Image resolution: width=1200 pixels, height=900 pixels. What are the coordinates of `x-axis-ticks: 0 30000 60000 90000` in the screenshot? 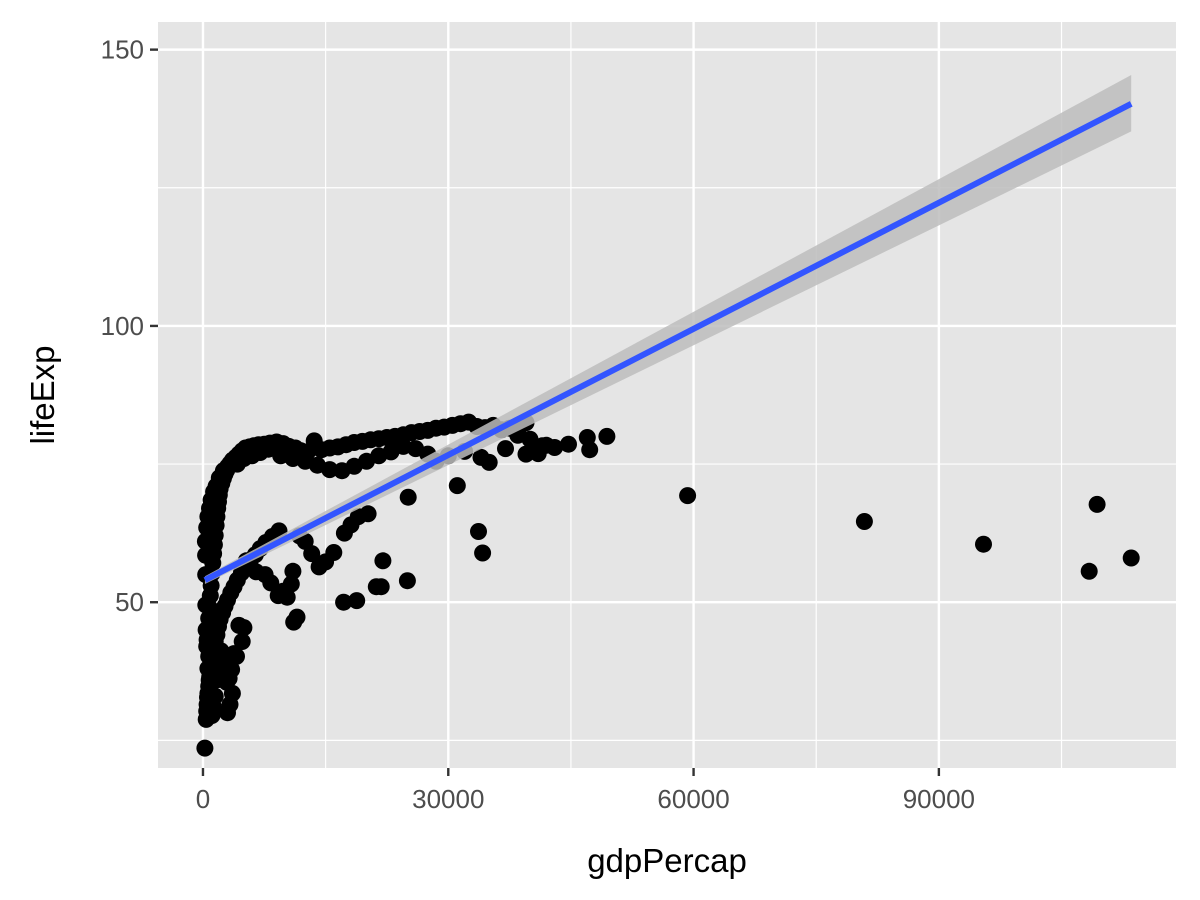 It's located at (585, 791).